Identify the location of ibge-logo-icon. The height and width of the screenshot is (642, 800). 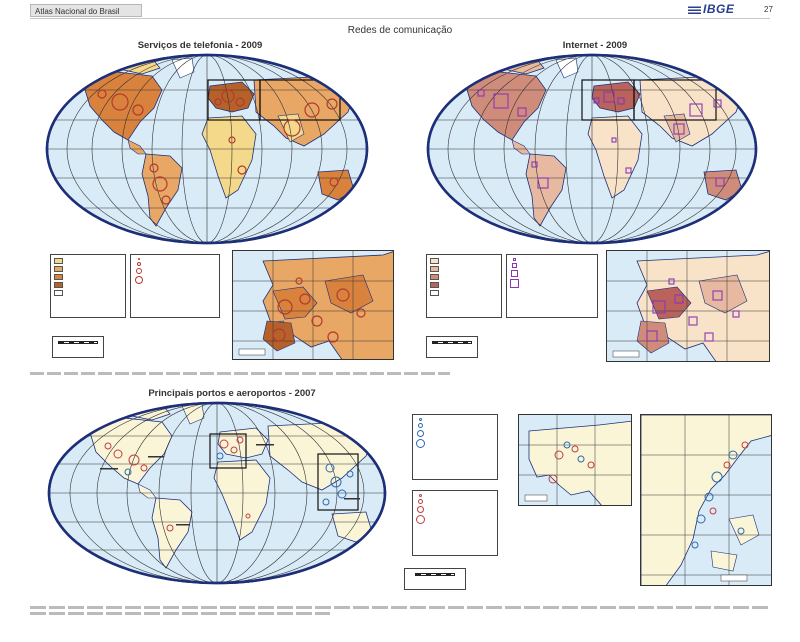
(694, 9).